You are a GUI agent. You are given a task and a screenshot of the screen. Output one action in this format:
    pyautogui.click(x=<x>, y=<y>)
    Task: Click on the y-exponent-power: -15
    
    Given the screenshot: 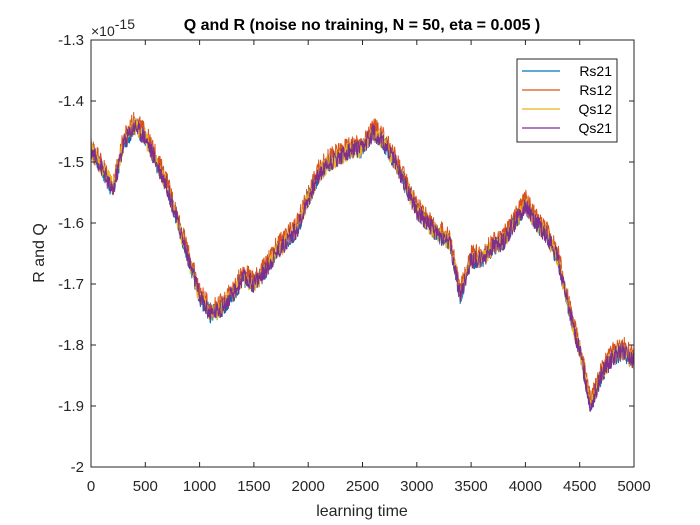 What is the action you would take?
    pyautogui.click(x=125, y=24)
    